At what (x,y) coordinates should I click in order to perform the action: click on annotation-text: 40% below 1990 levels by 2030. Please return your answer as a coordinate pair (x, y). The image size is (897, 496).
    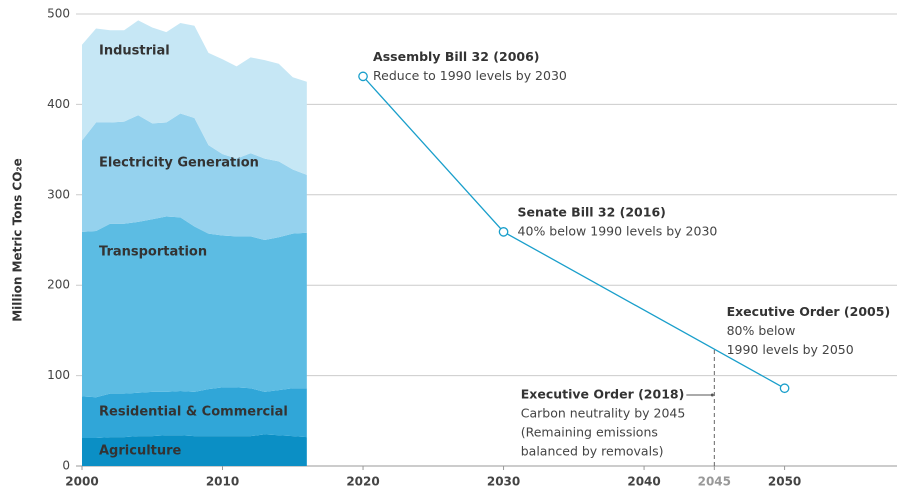
    Looking at the image, I should click on (618, 230).